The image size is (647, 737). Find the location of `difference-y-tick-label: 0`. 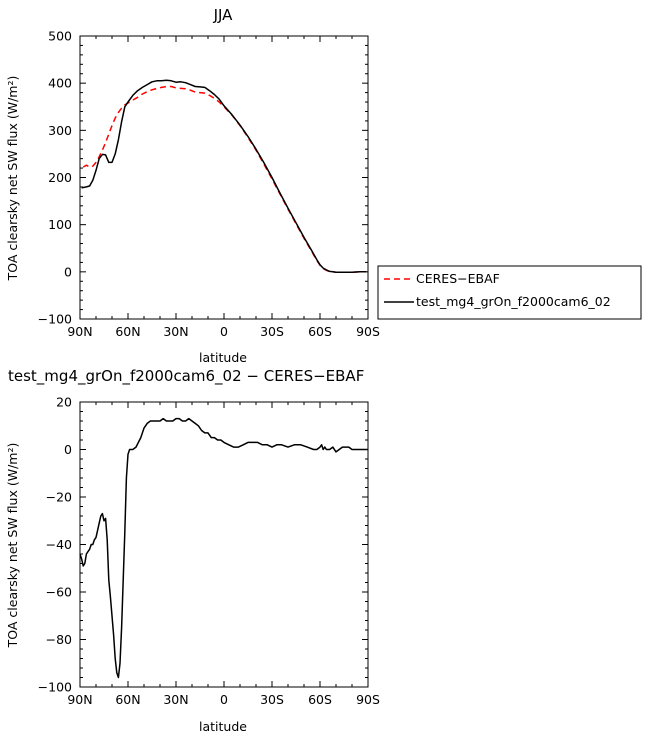

difference-y-tick-label: 0 is located at coordinates (68, 449).